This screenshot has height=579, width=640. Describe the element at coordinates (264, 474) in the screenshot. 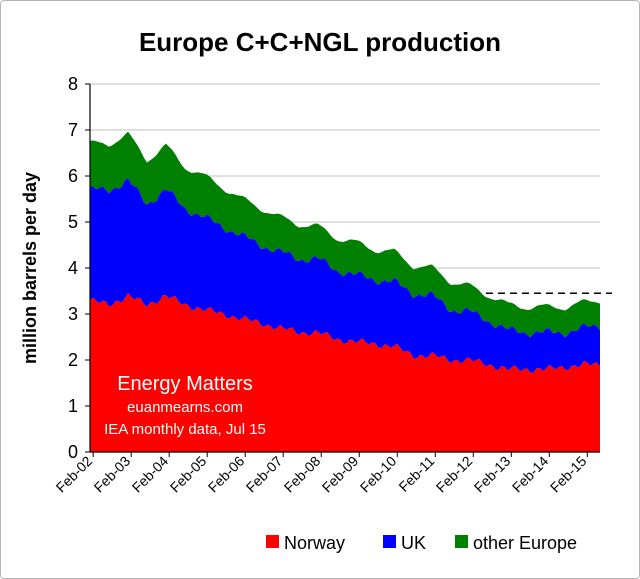

I see `x-tick-label: Feb-07` at that location.